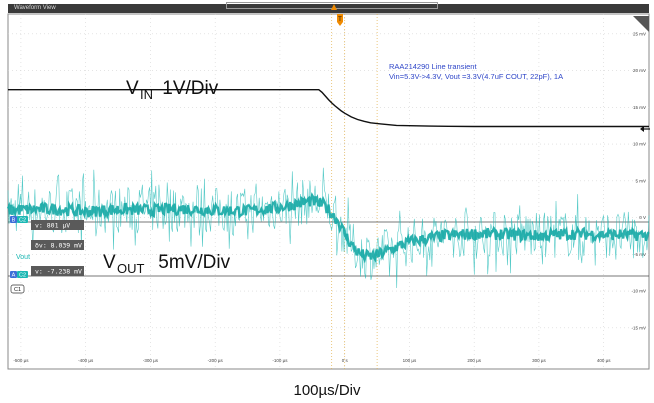  What do you see at coordinates (52, 226) in the screenshot?
I see `svg-text: v: 801 µV` at bounding box center [52, 226].